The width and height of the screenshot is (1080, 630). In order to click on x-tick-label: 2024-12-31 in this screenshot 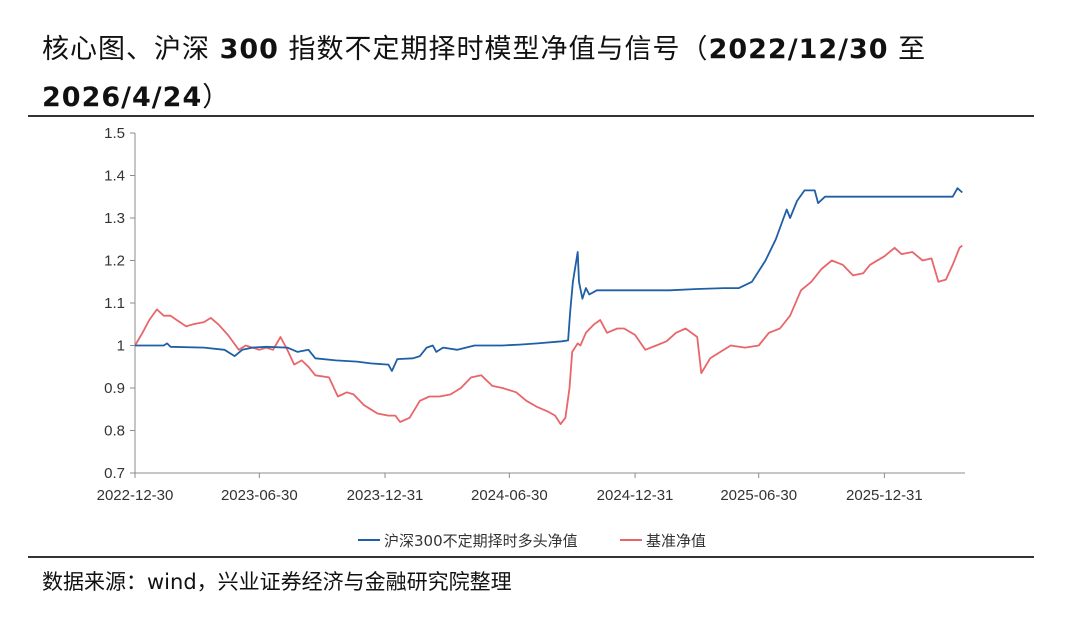, I will do `click(635, 495)`.